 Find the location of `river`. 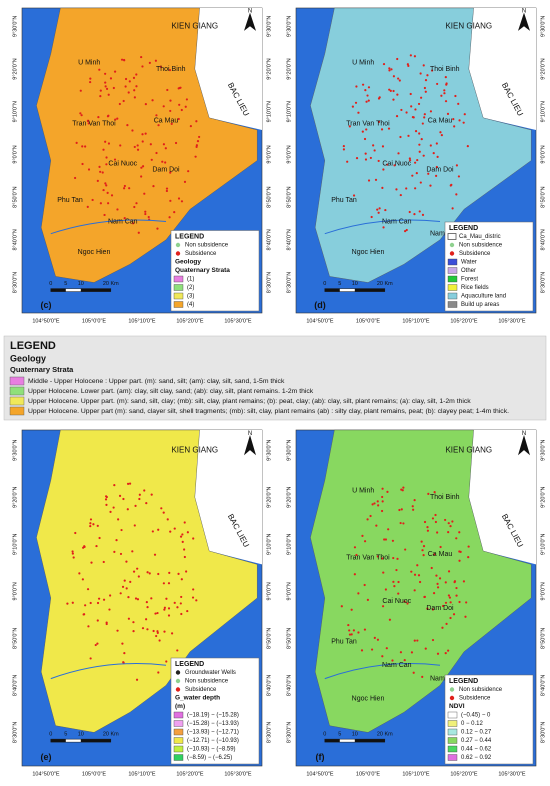

river is located at coordinates (108, 227).